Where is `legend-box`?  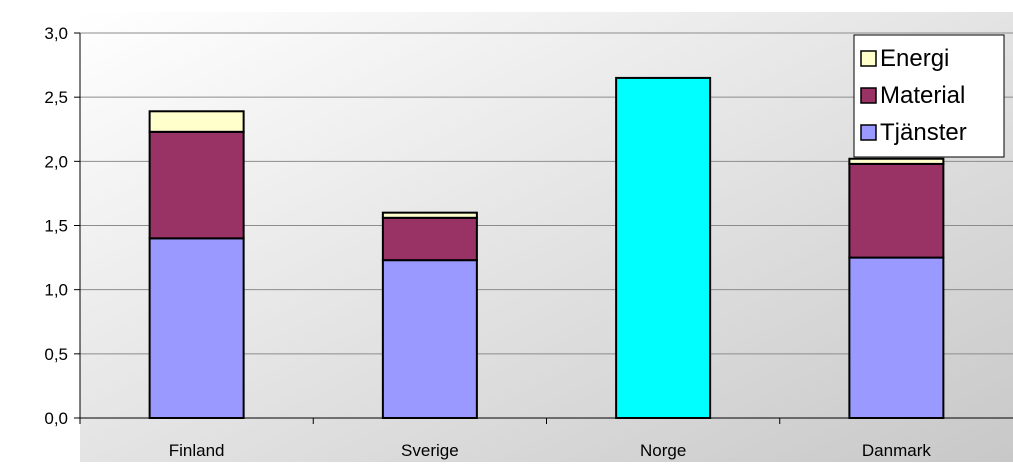
legend-box is located at coordinates (929, 96).